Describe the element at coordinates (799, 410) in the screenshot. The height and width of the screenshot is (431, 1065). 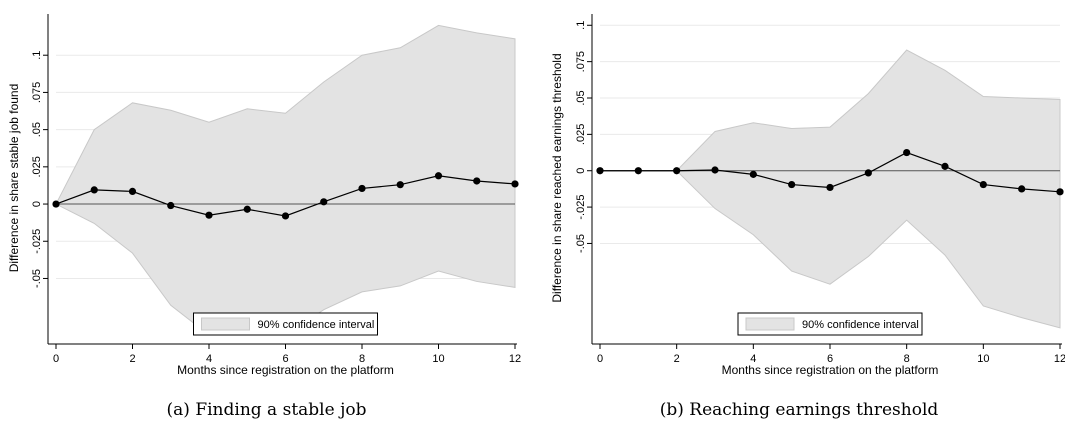
I see `caption-b: (b) Reaching earnings threshold` at that location.